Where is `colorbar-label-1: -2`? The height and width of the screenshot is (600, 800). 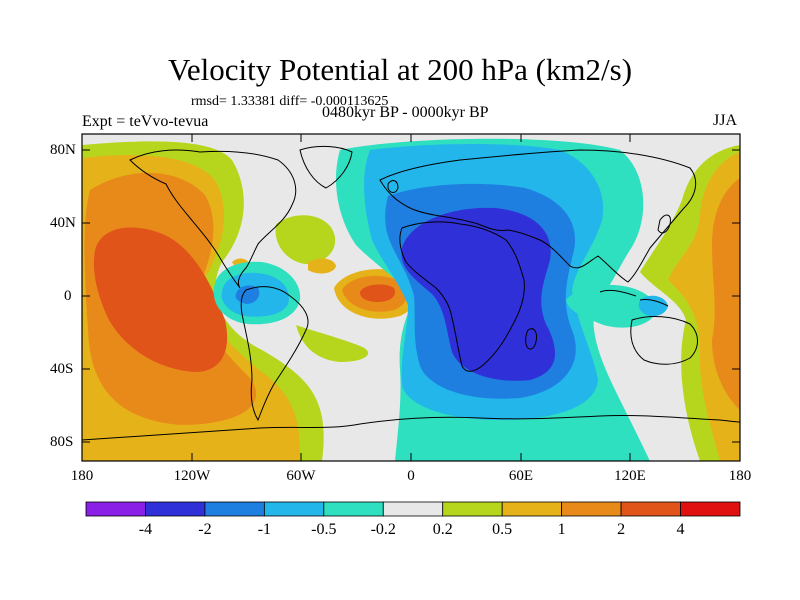 colorbar-label-1: -2 is located at coordinates (205, 529).